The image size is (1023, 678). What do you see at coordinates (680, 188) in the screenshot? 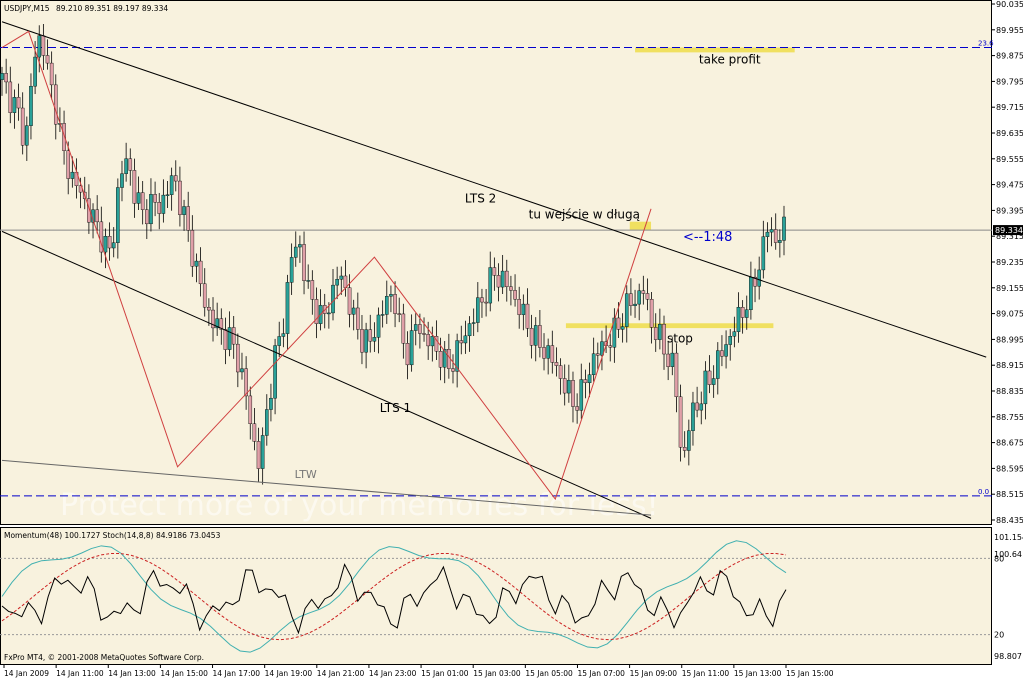
I see `zones-layer` at bounding box center [680, 188].